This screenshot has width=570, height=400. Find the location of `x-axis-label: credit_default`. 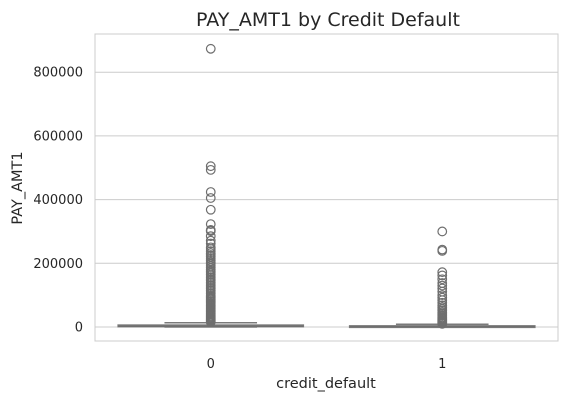

x-axis-label: credit_default is located at coordinates (326, 384).